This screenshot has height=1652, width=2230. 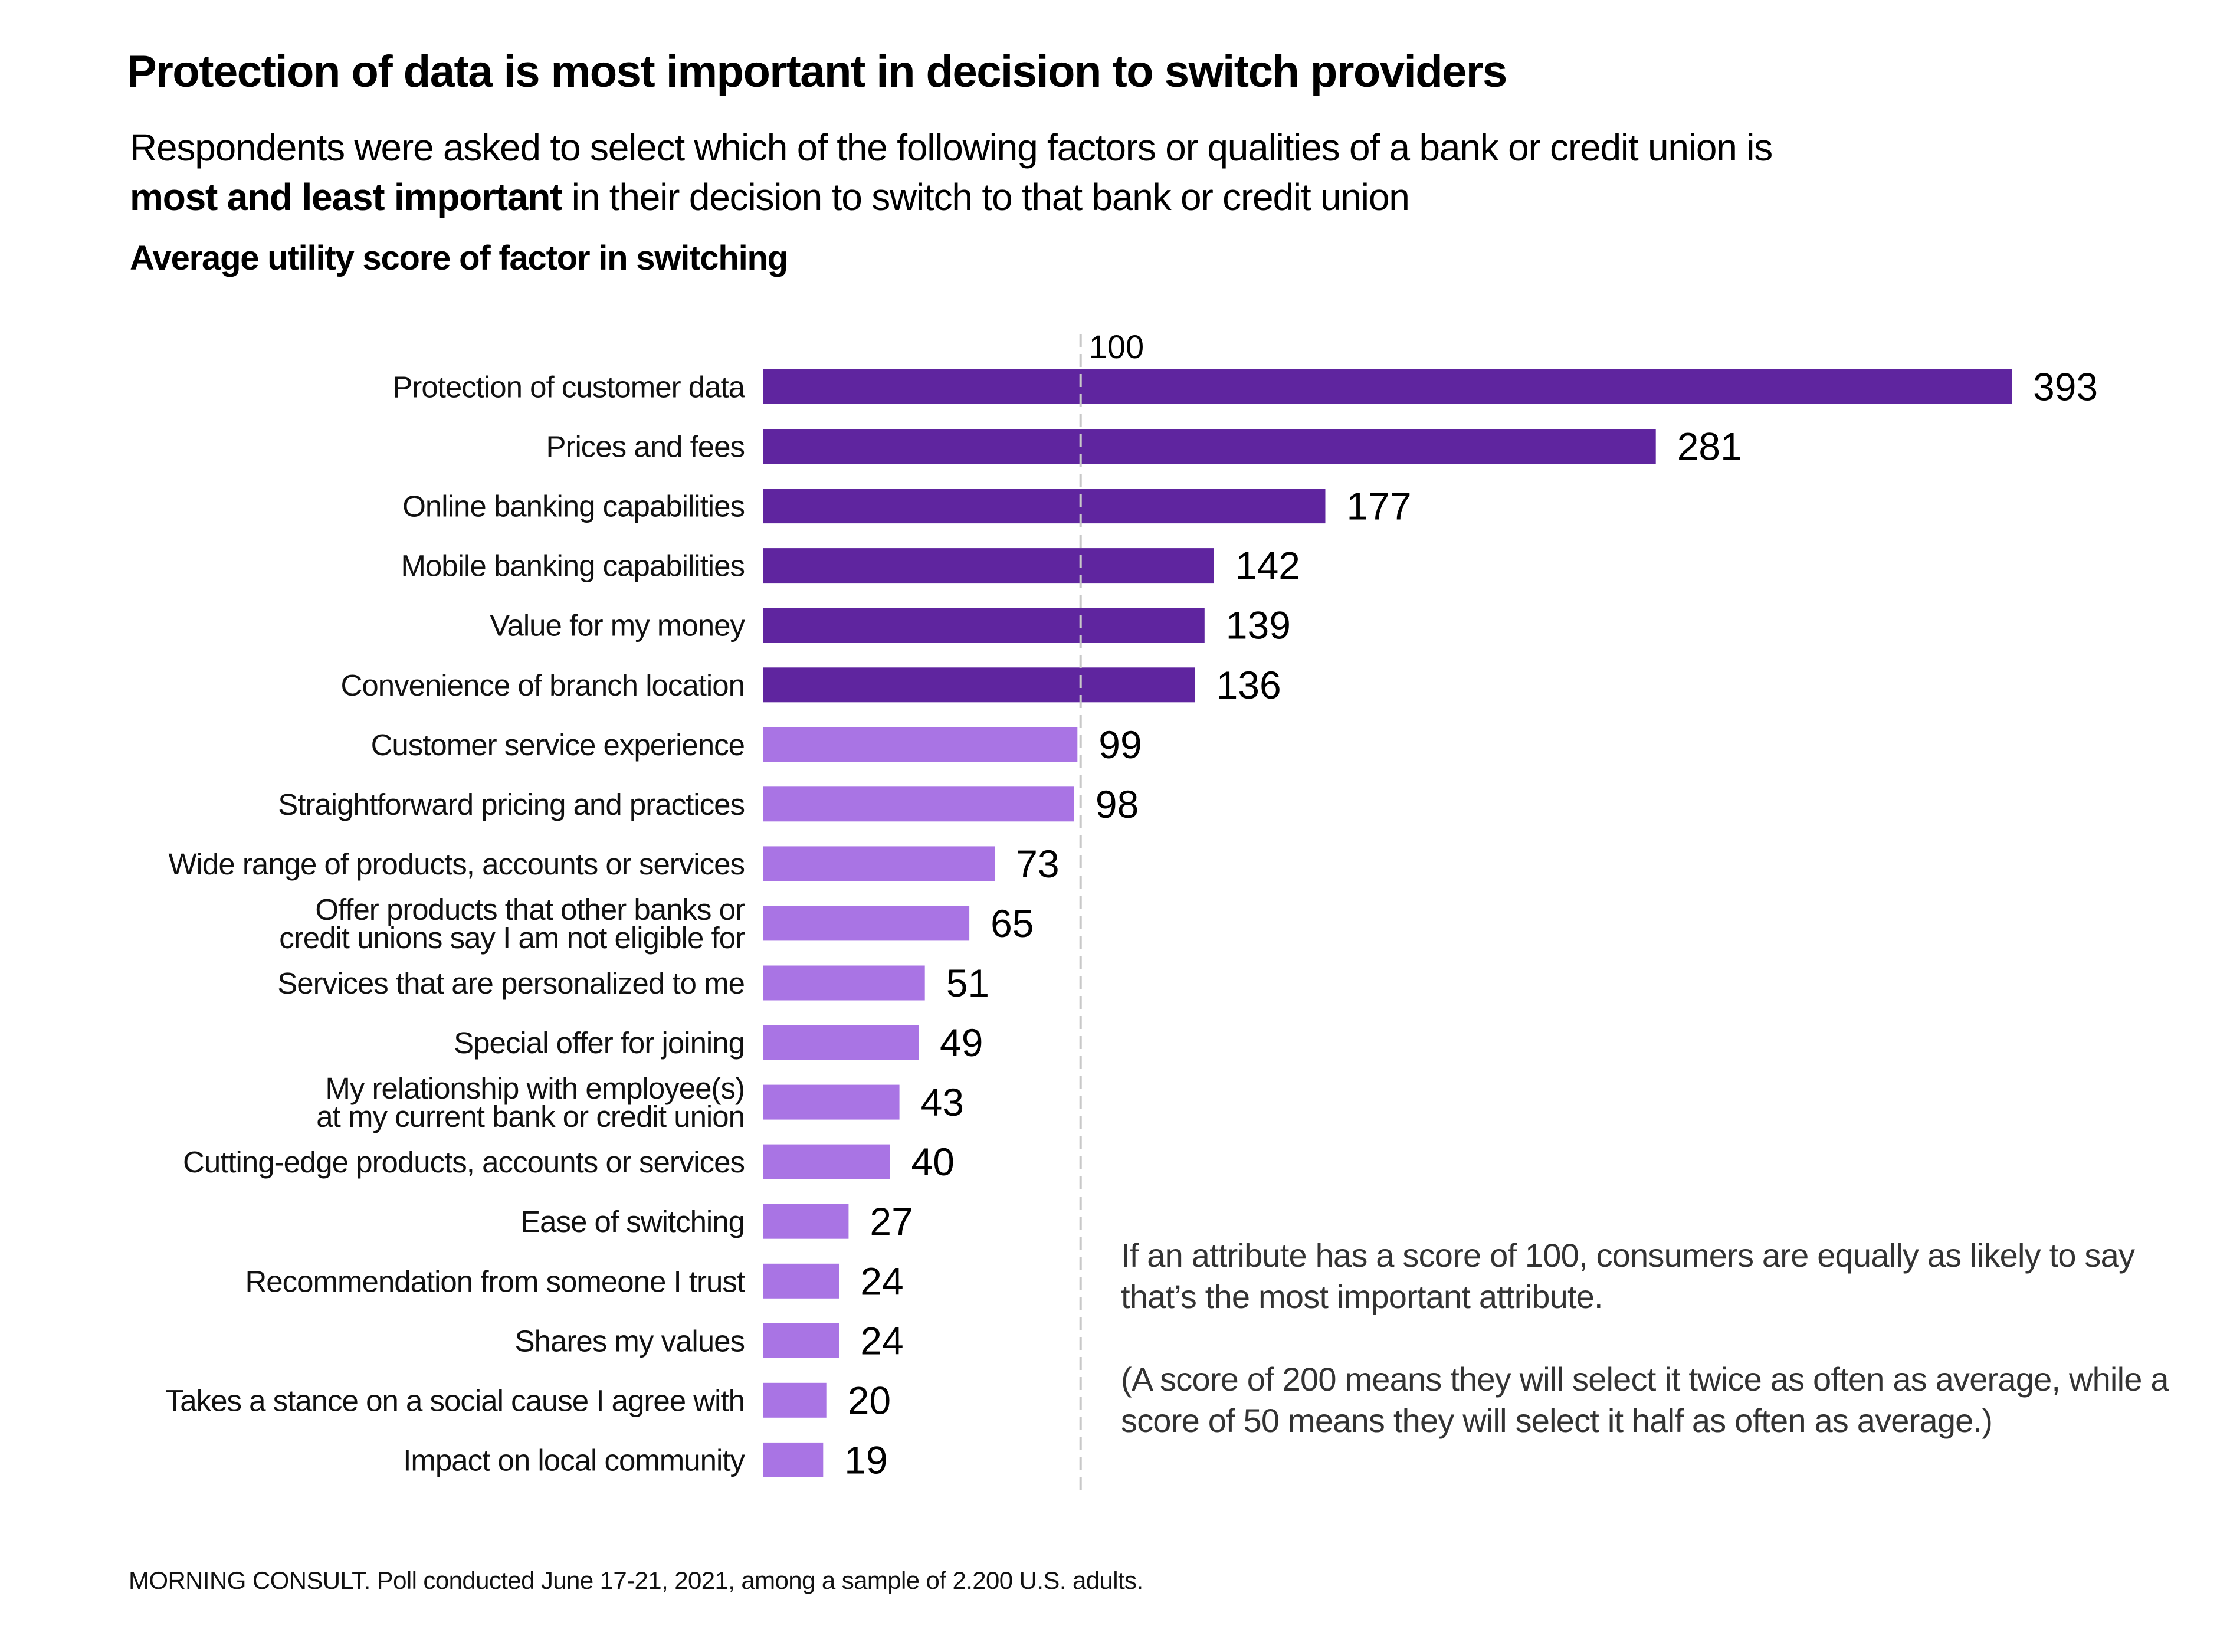 What do you see at coordinates (630, 1341) in the screenshot?
I see `category-label: Shares my values` at bounding box center [630, 1341].